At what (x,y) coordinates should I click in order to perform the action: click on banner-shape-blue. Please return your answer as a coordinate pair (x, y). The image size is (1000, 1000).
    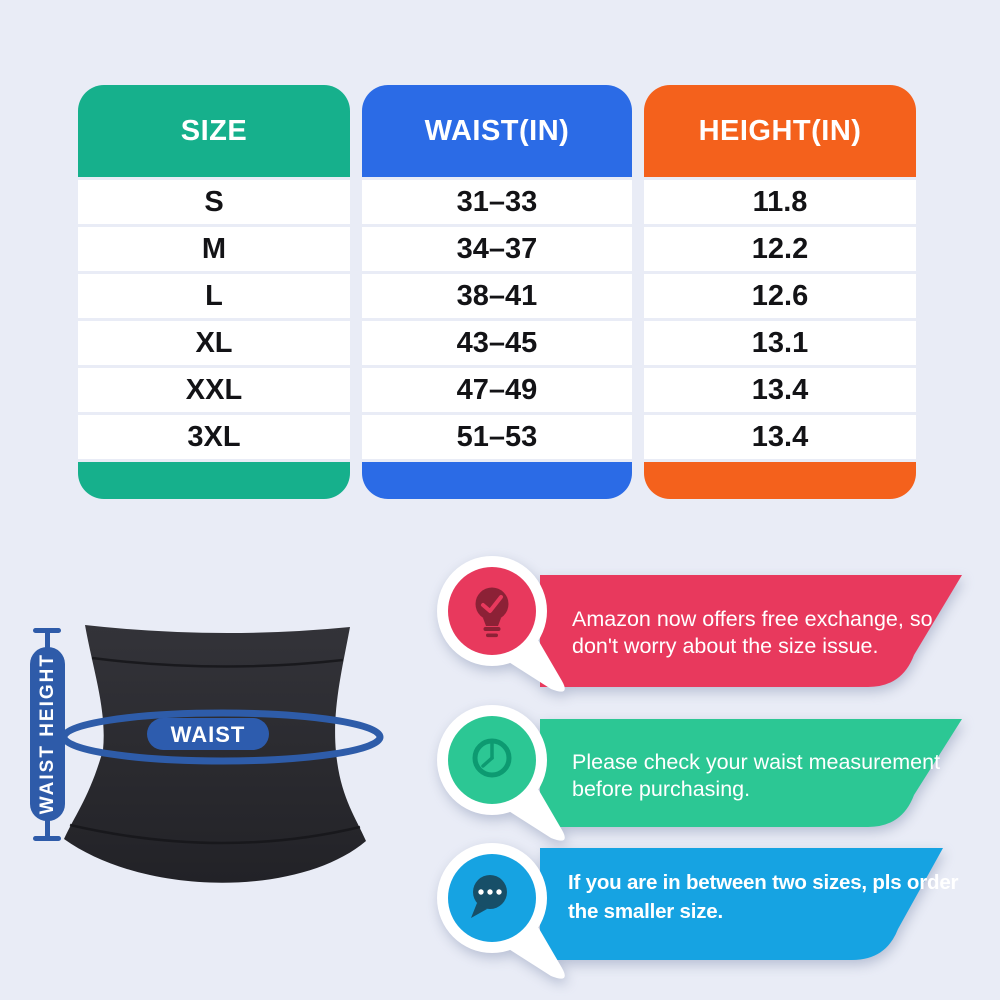
    Looking at the image, I should click on (741, 904).